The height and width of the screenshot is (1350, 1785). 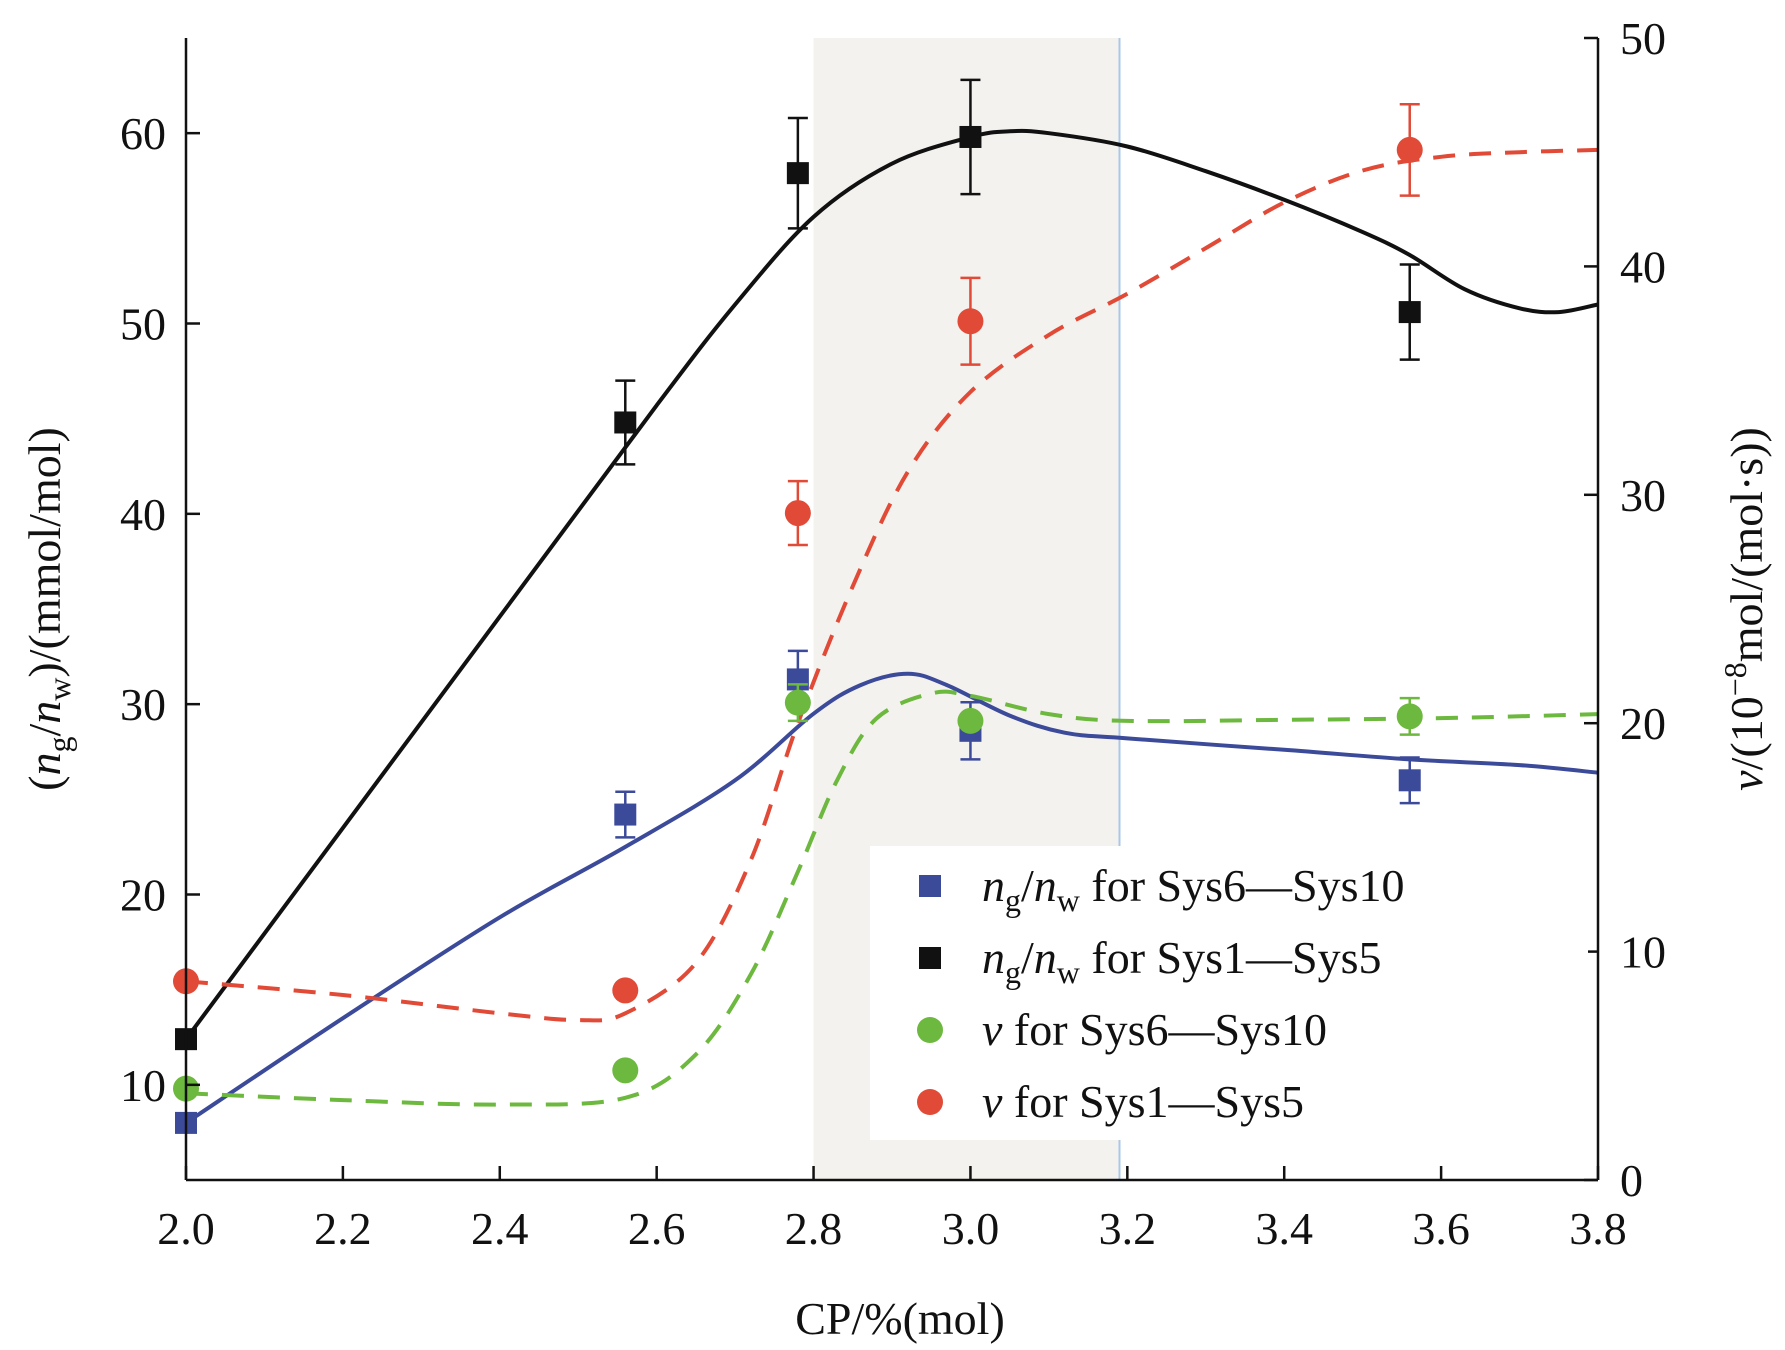 I want to click on y-right-tick-label: 0, so click(x=1631, y=1180).